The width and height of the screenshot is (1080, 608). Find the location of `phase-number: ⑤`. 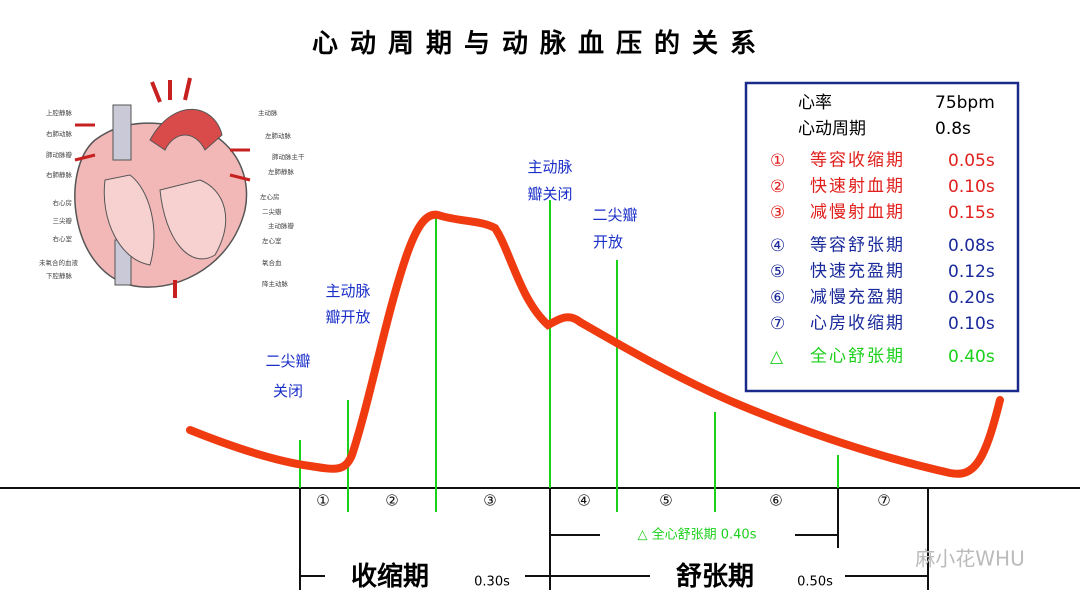

phase-number: ⑤ is located at coordinates (665, 501).